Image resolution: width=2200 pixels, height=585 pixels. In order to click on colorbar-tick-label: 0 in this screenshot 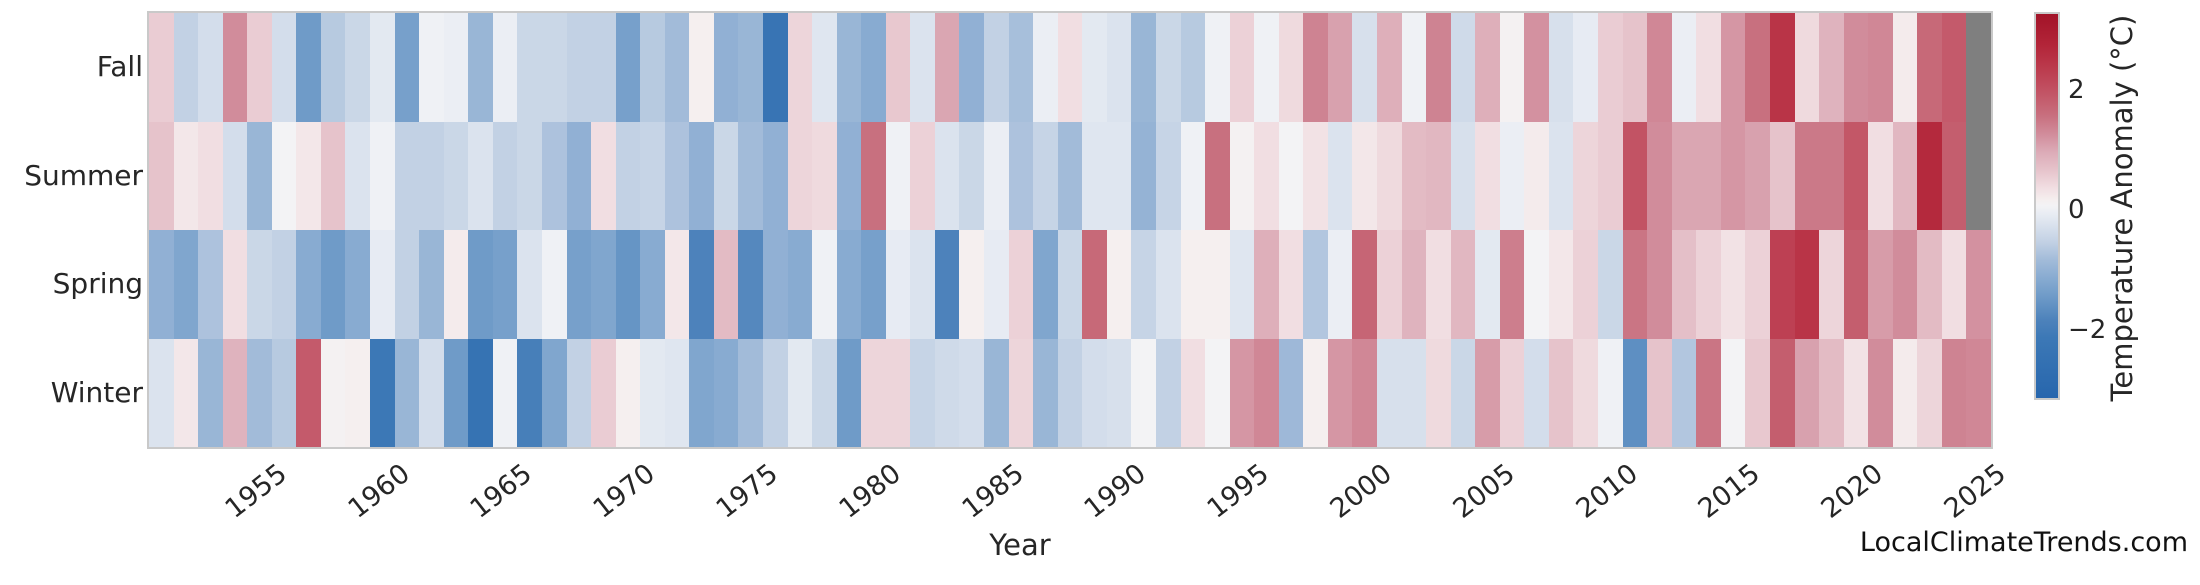, I will do `click(2076, 210)`.